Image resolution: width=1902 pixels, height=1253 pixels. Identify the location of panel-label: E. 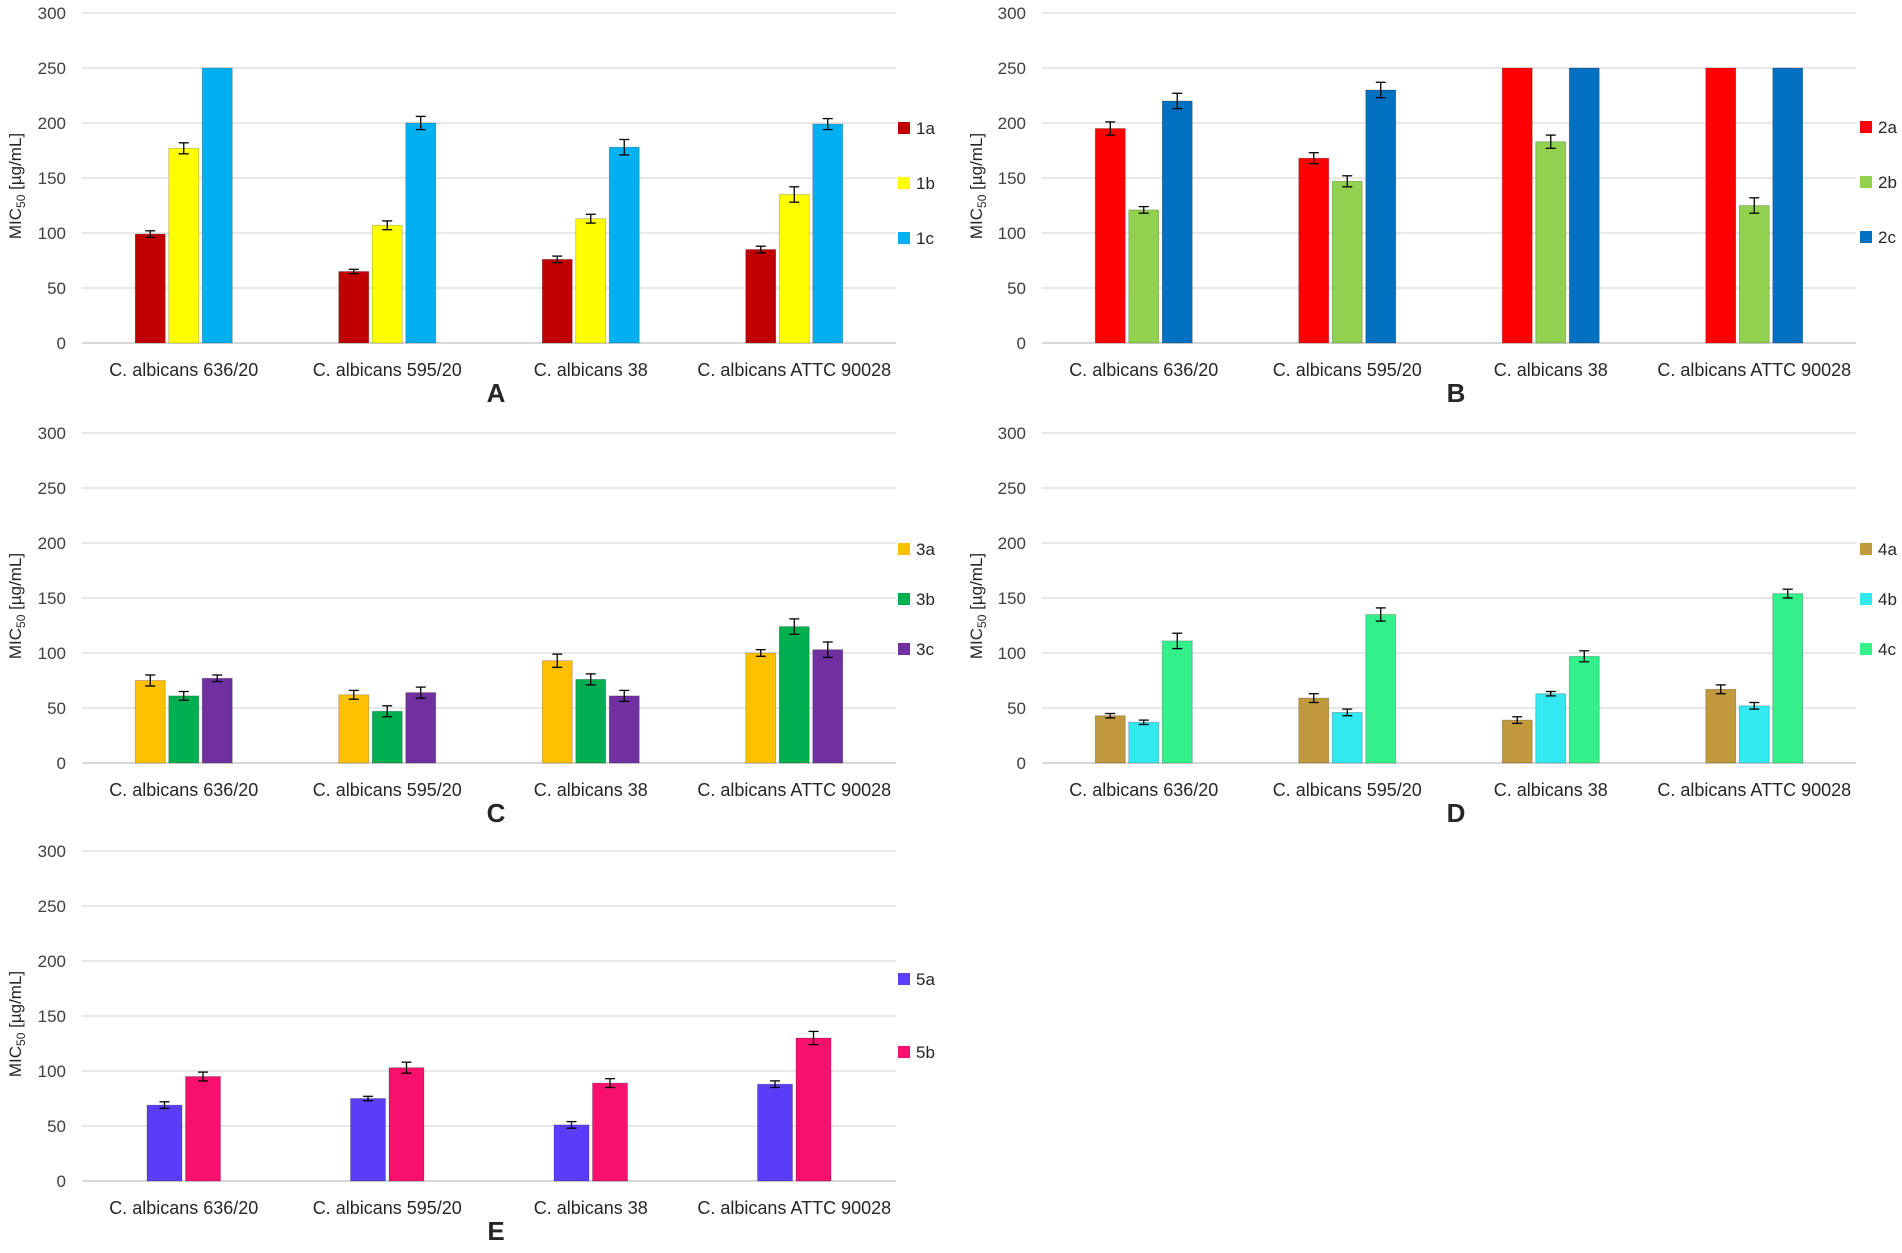
(495, 1231).